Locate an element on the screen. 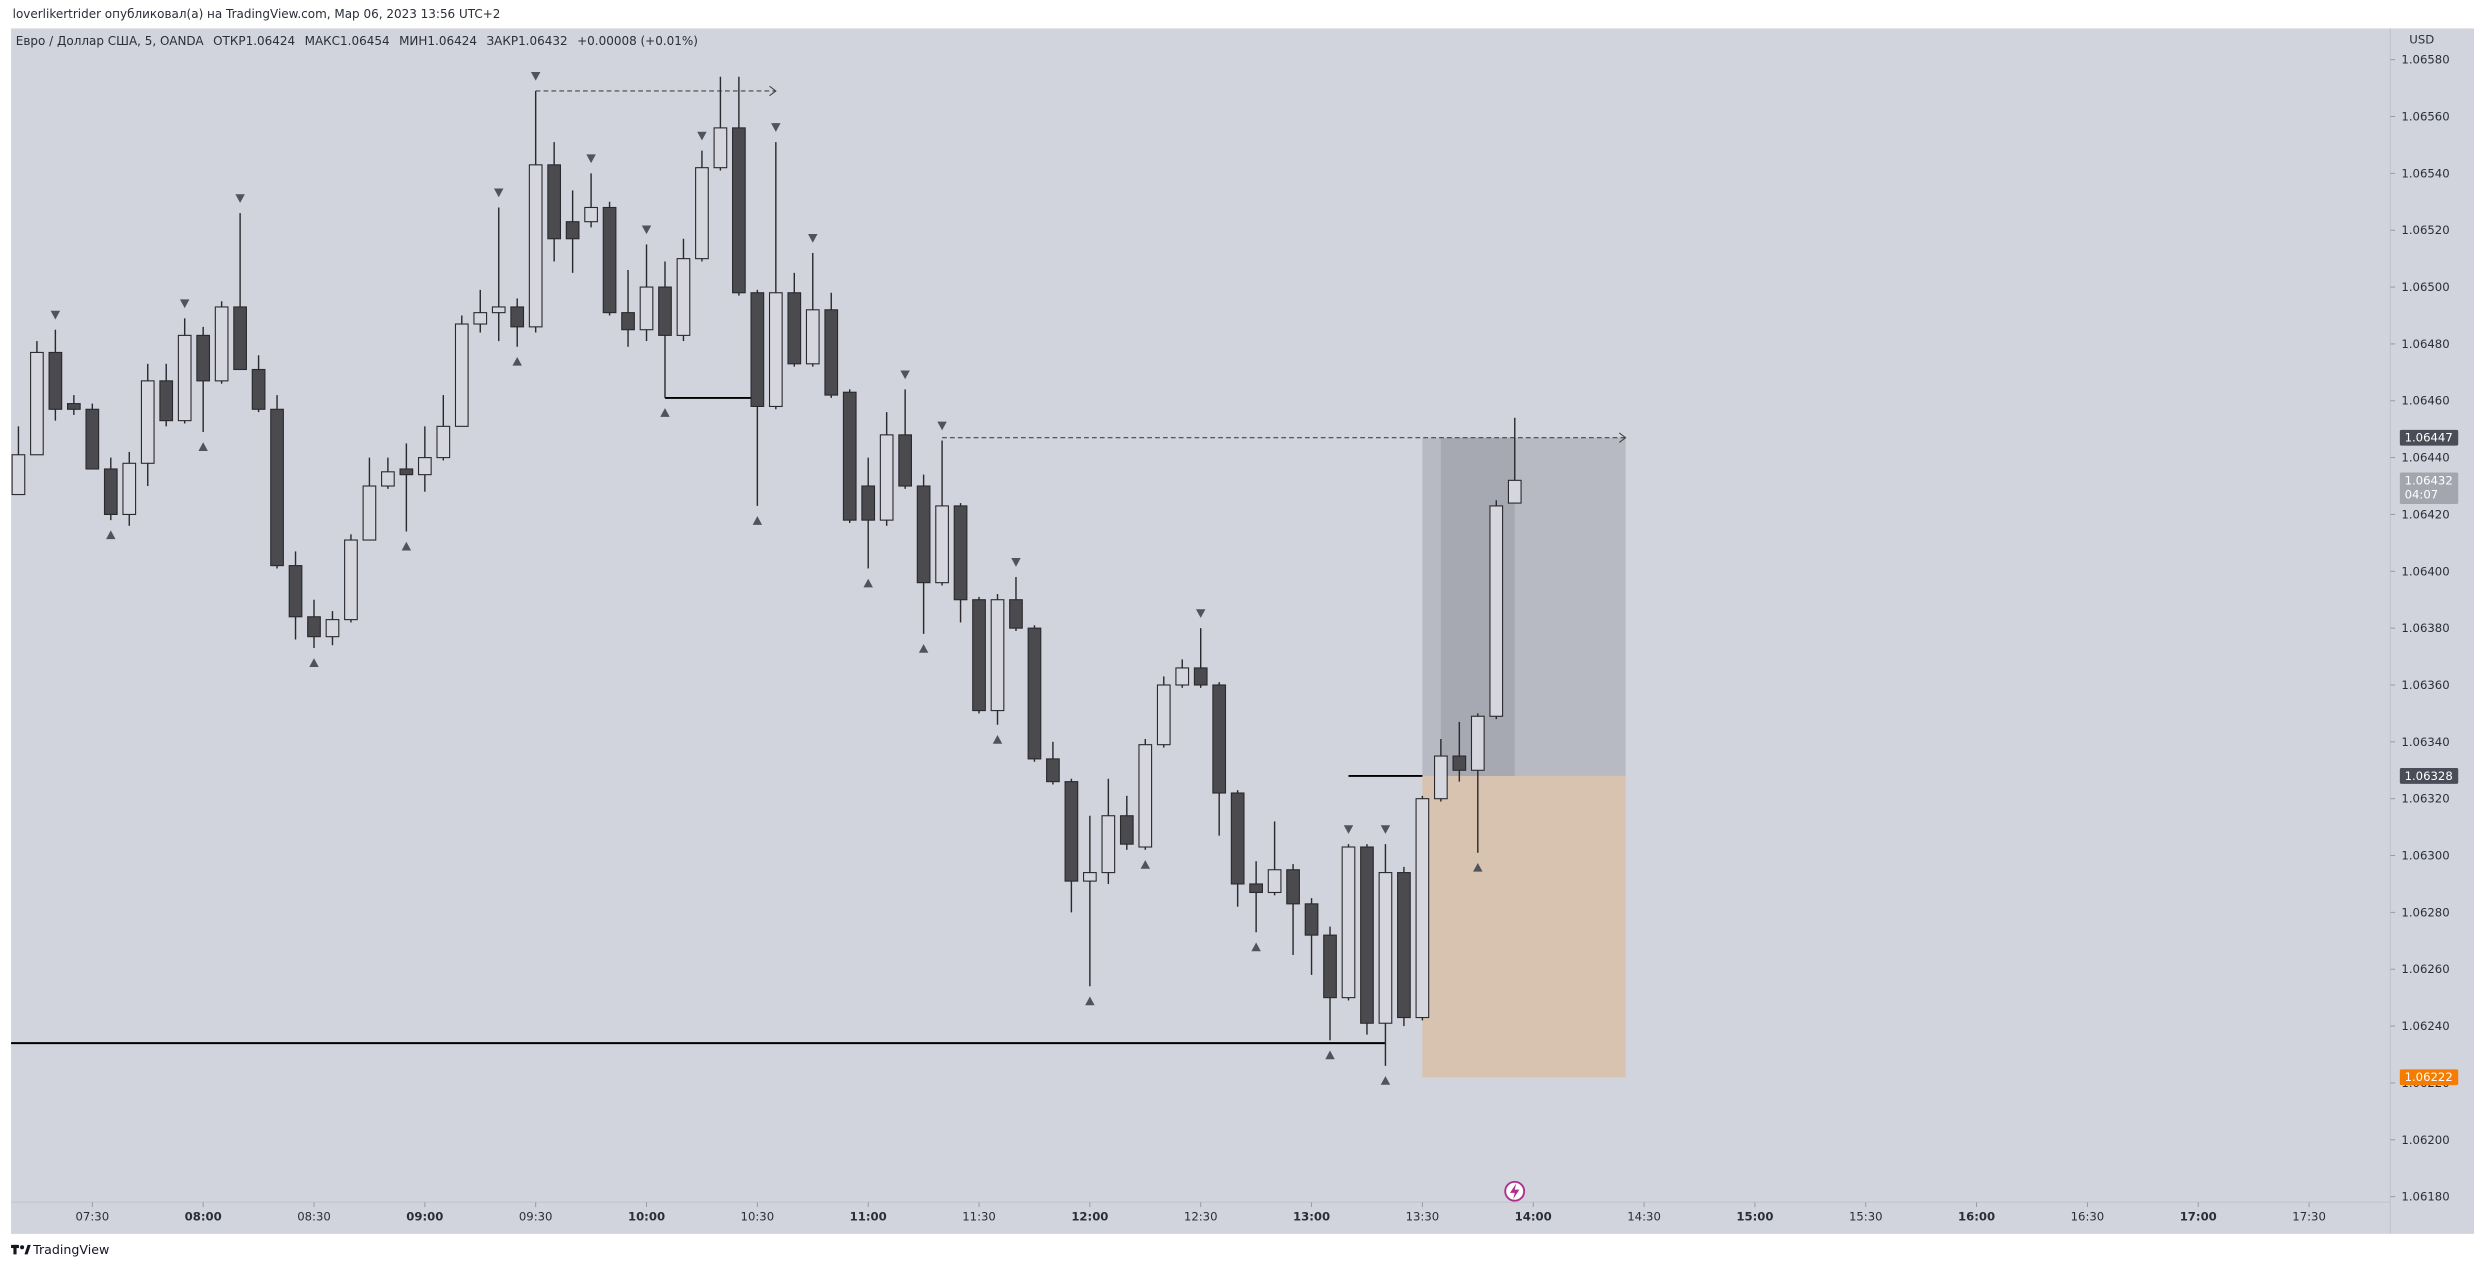  y-tick-label: 1.06540 is located at coordinates (2425, 173).